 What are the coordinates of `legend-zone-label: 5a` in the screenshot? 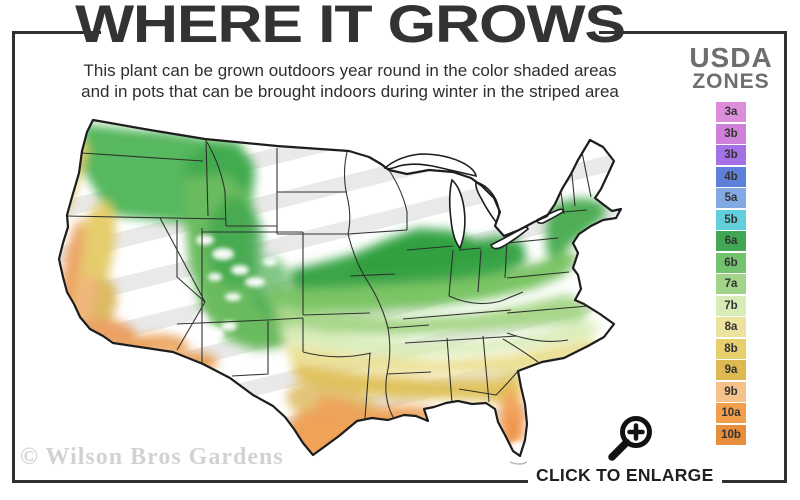 It's located at (731, 198).